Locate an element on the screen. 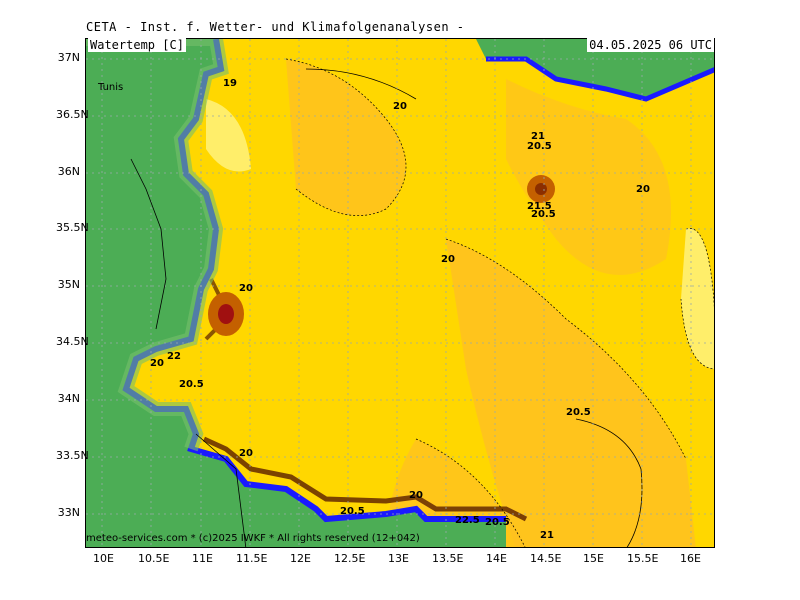  lat-label: 34.5N is located at coordinates (72, 341).